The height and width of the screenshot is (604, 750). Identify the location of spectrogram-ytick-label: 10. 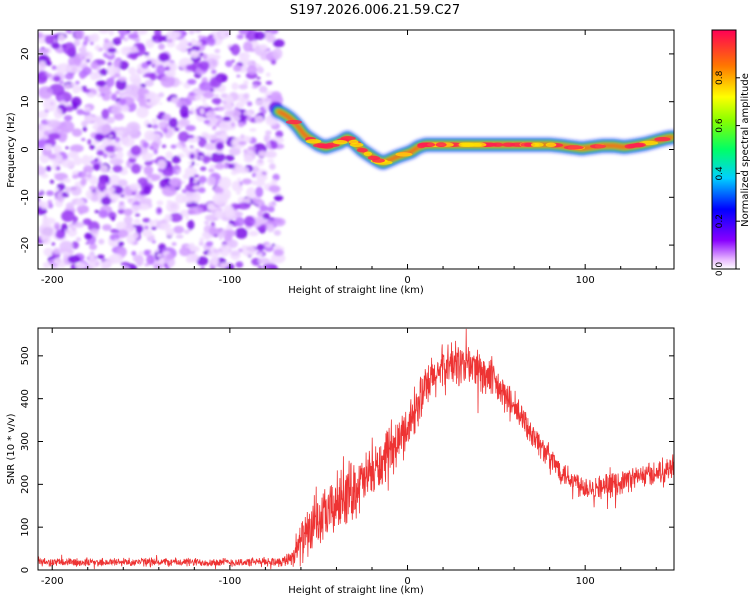
(25, 101).